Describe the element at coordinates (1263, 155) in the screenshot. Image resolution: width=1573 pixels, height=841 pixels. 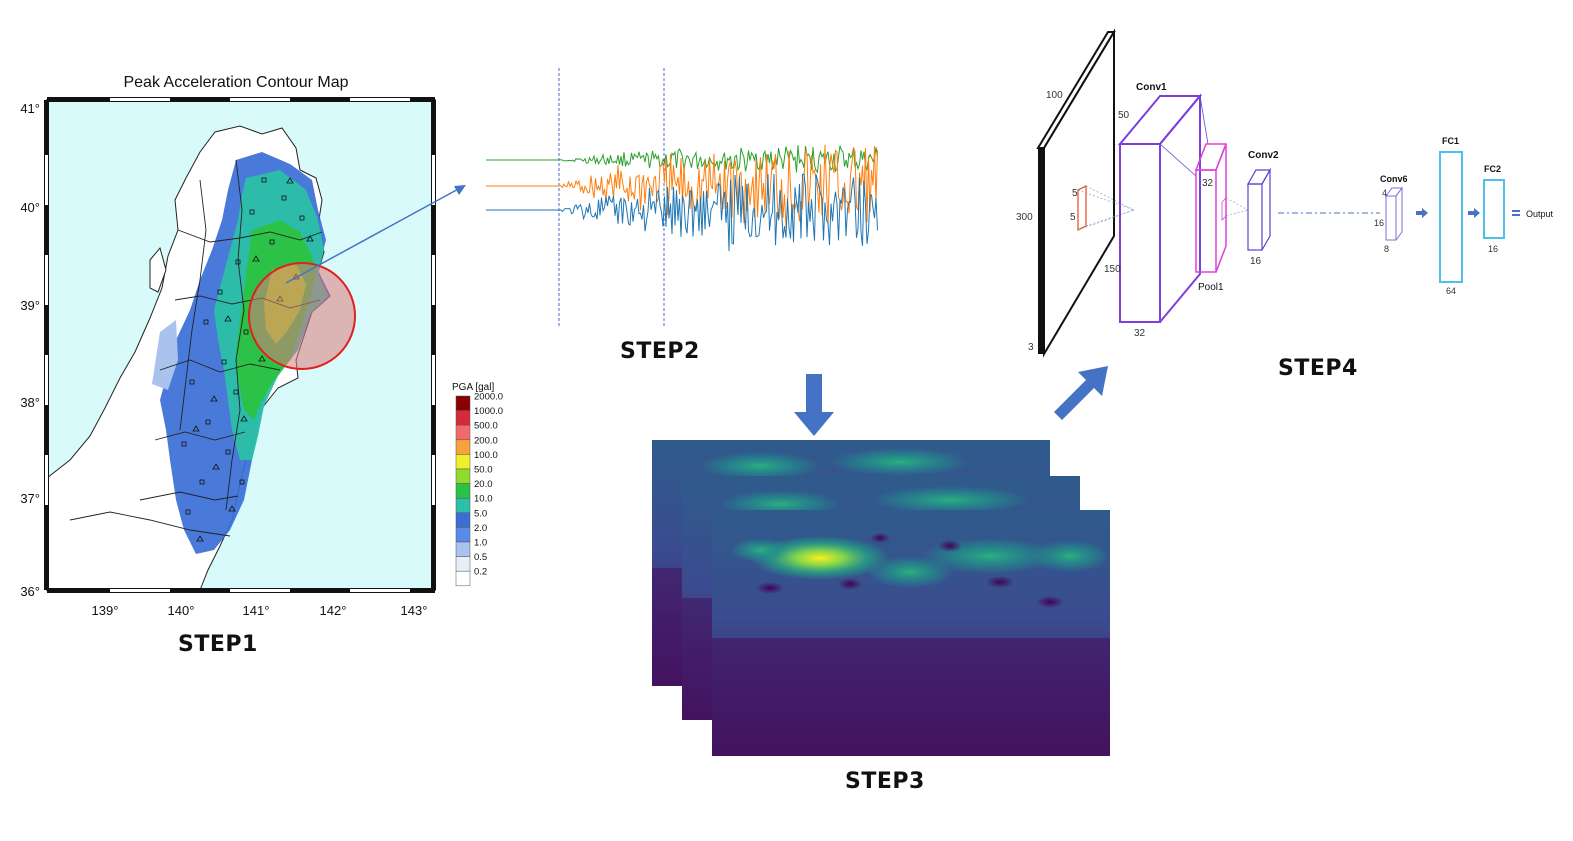
I see `conv2-name: Conv2` at that location.